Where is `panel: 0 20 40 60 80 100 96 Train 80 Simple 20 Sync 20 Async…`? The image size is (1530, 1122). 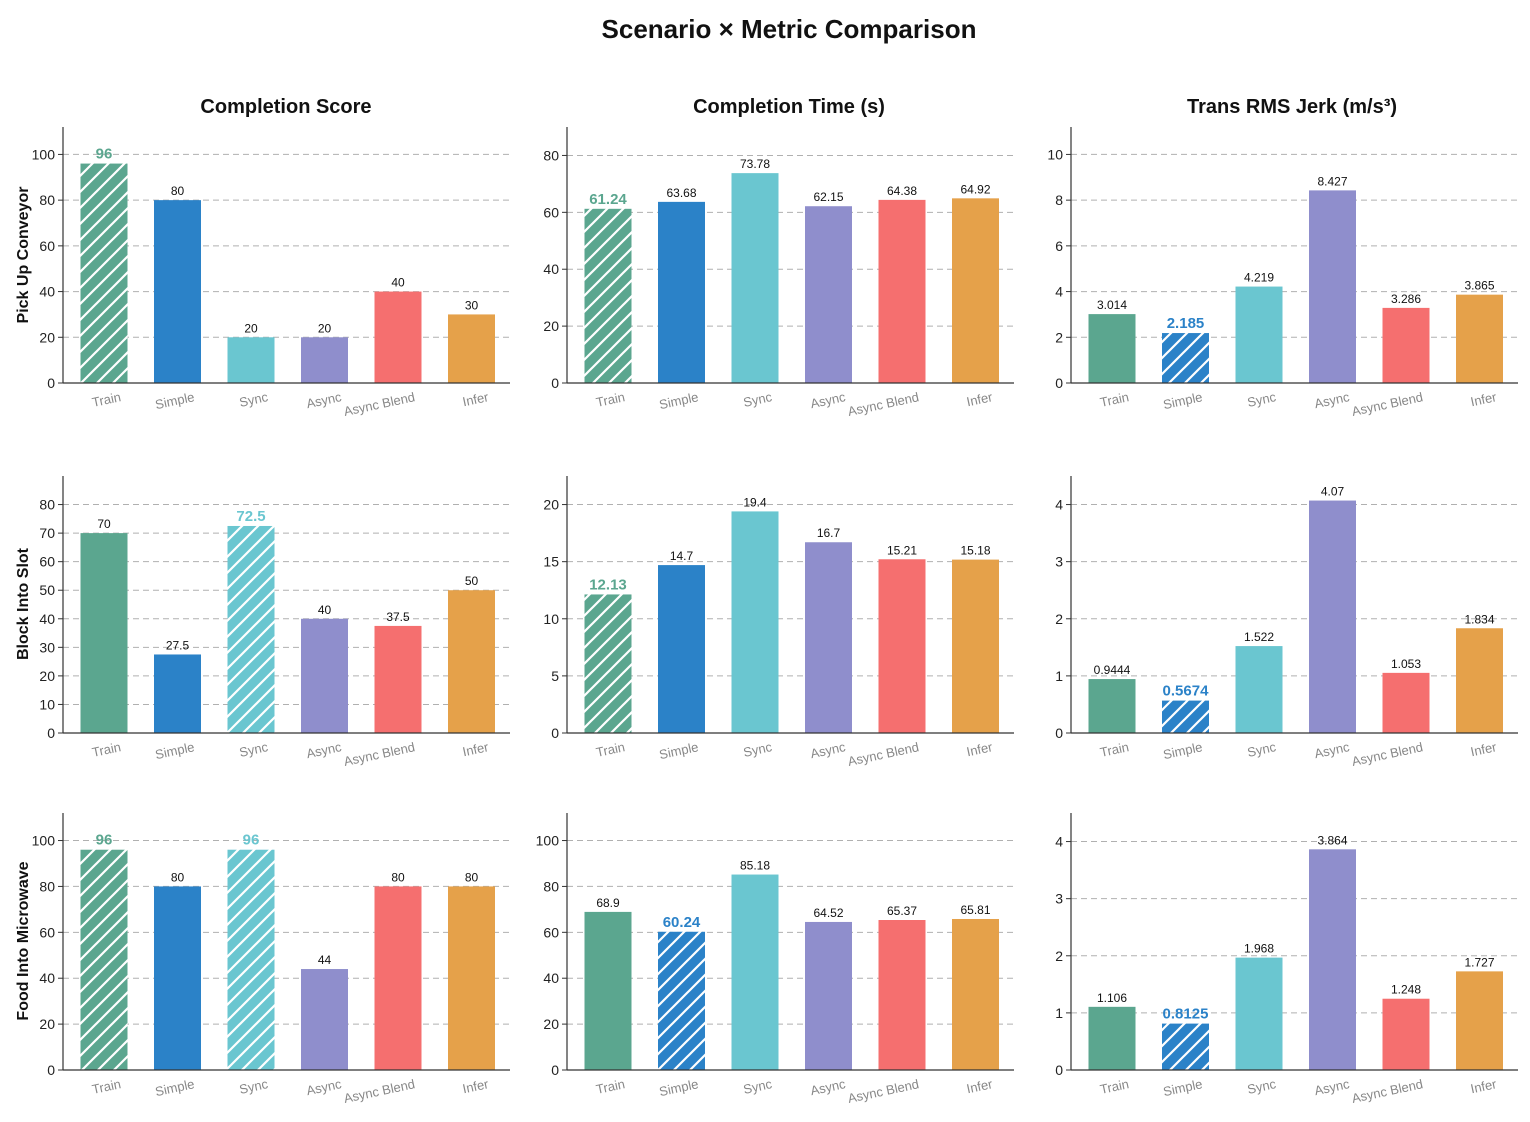 panel: 0 20 40 60 80 100 96 Train 80 Simple 20 Sync 20 Async… is located at coordinates (271, 273).